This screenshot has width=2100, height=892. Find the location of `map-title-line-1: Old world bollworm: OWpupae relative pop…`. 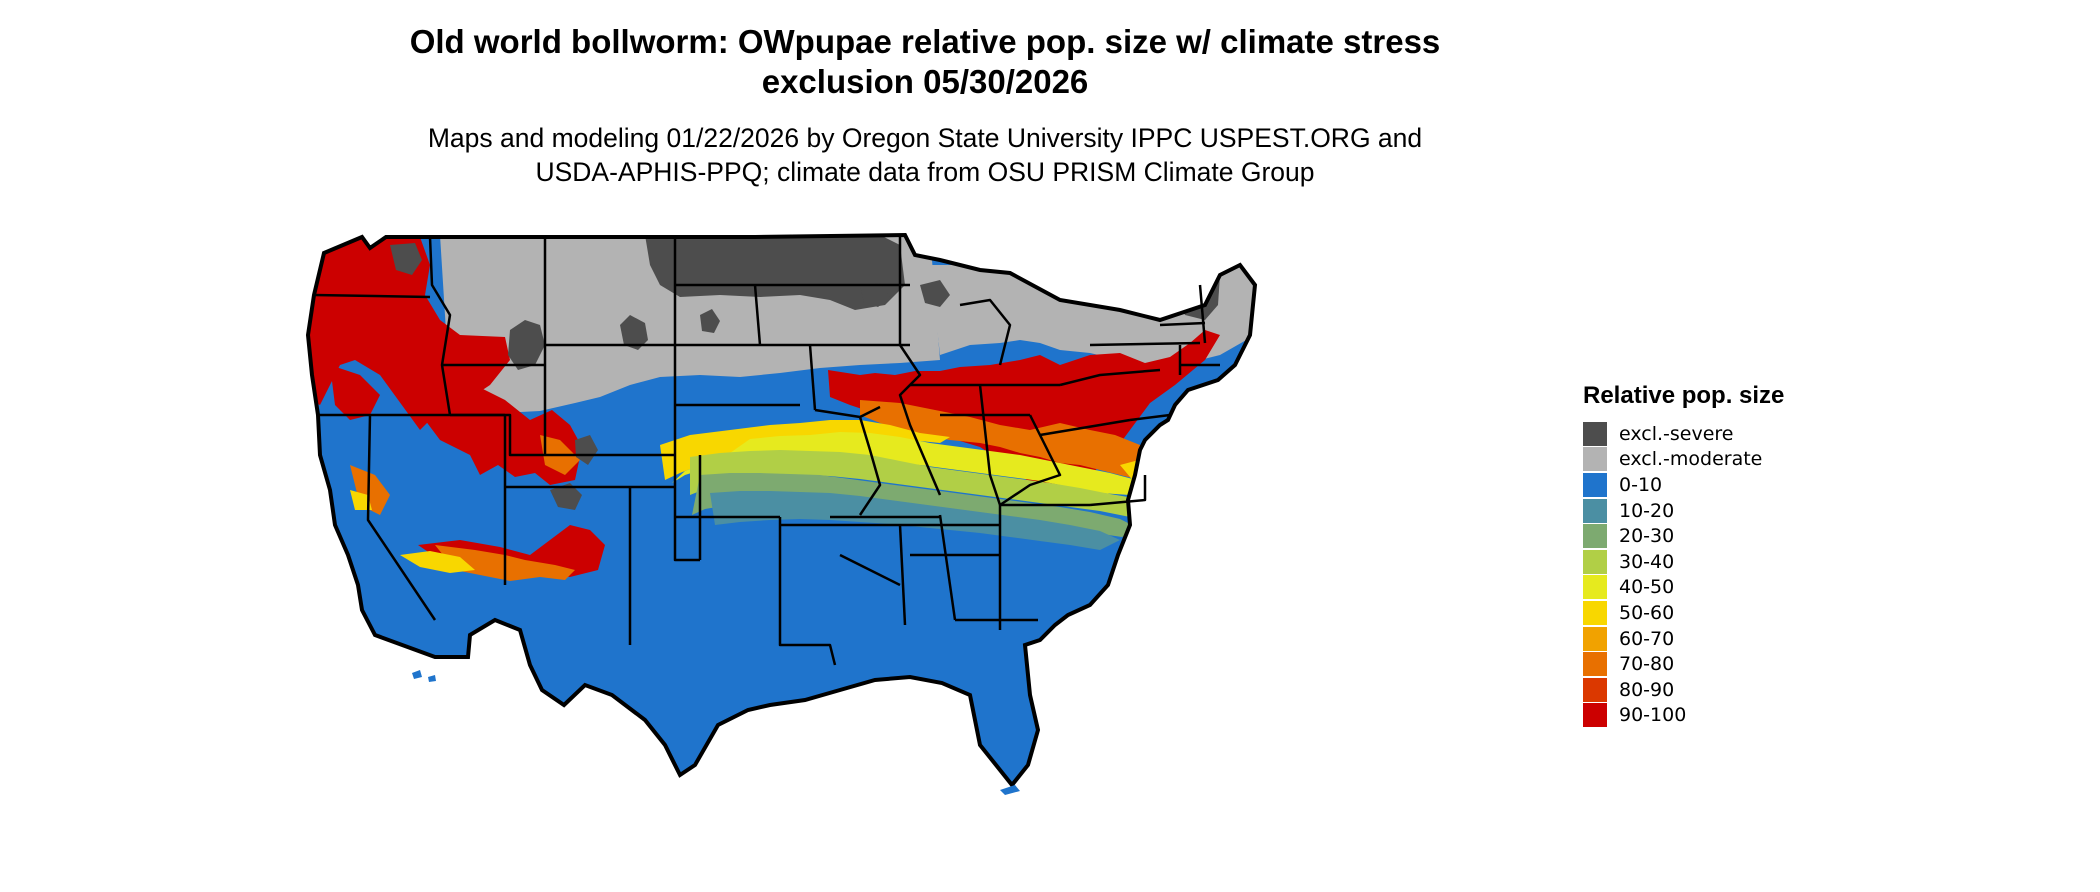

map-title-line-1: Old world bollworm: OWpupae relative pop… is located at coordinates (925, 41).